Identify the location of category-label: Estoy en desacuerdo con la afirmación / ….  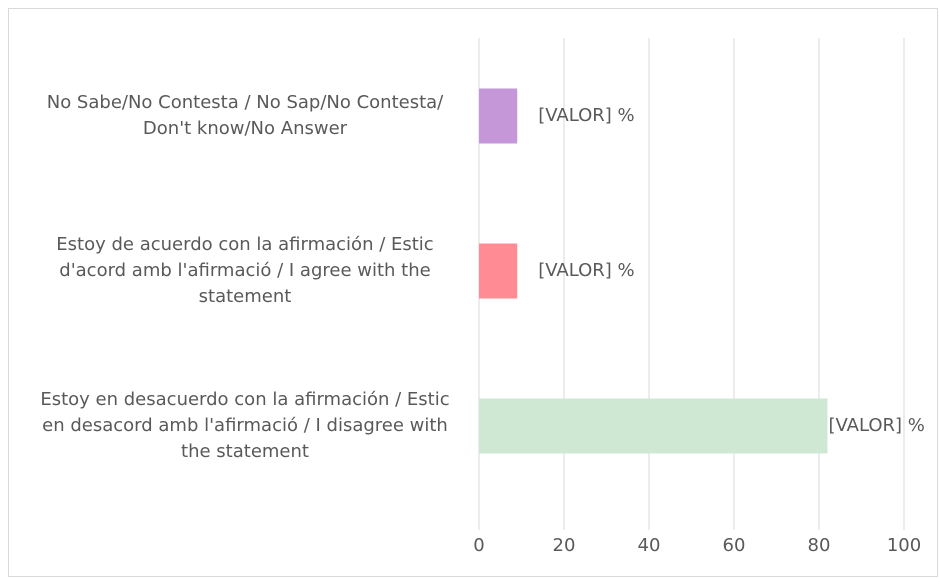
(245, 425).